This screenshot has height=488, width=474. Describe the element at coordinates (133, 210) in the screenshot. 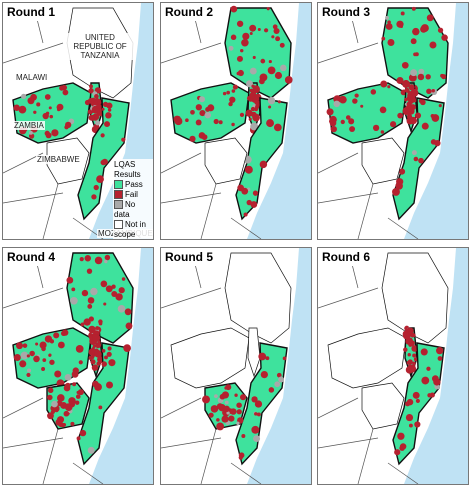

I see `legend-item: No data` at that location.